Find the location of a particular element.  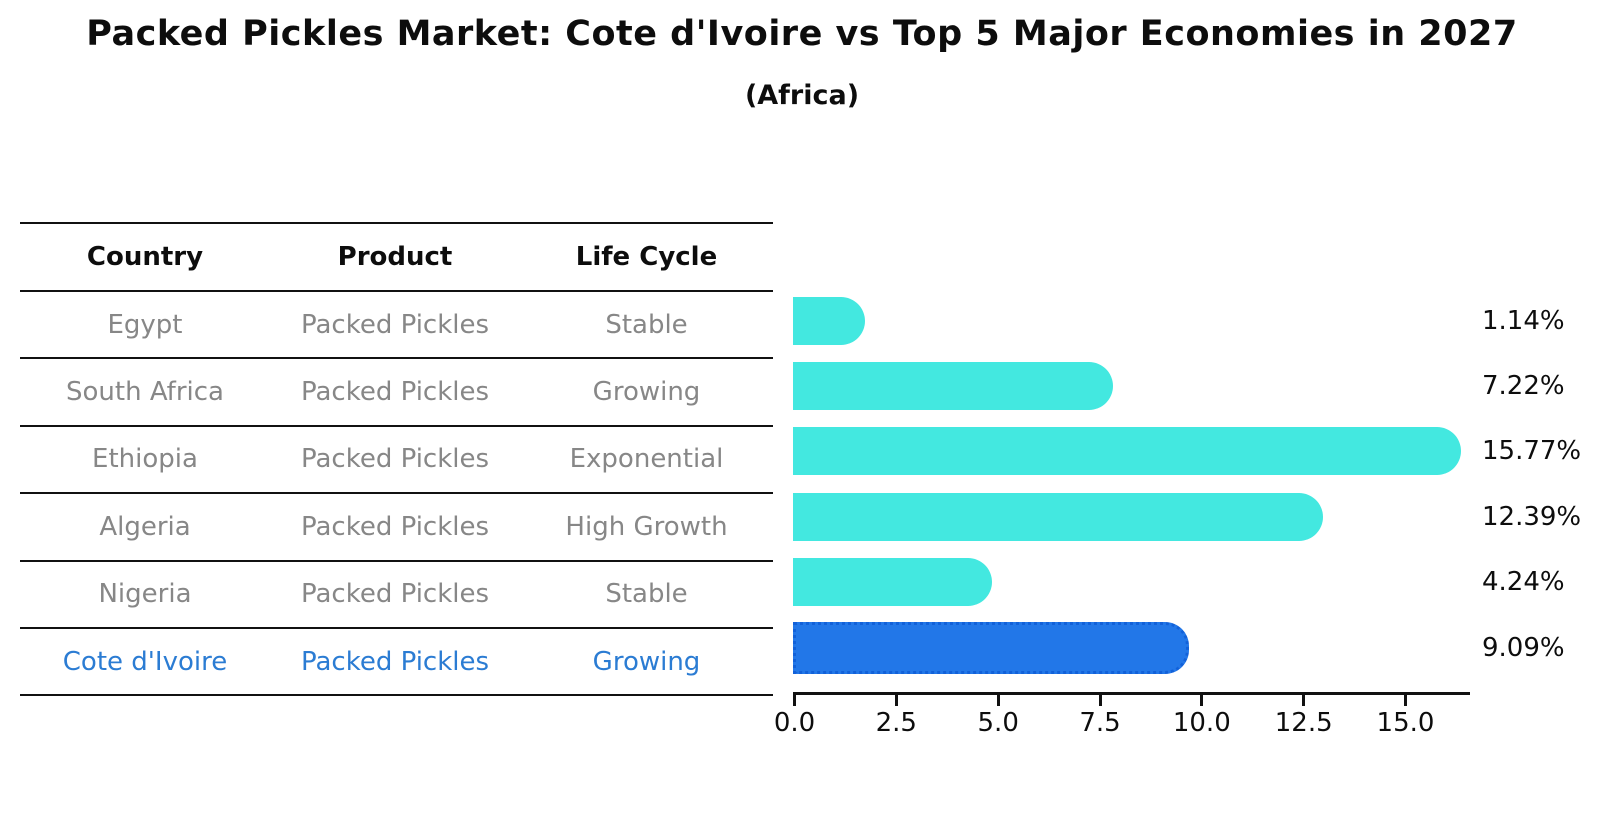

column-header-product: Product is located at coordinates (395, 257).